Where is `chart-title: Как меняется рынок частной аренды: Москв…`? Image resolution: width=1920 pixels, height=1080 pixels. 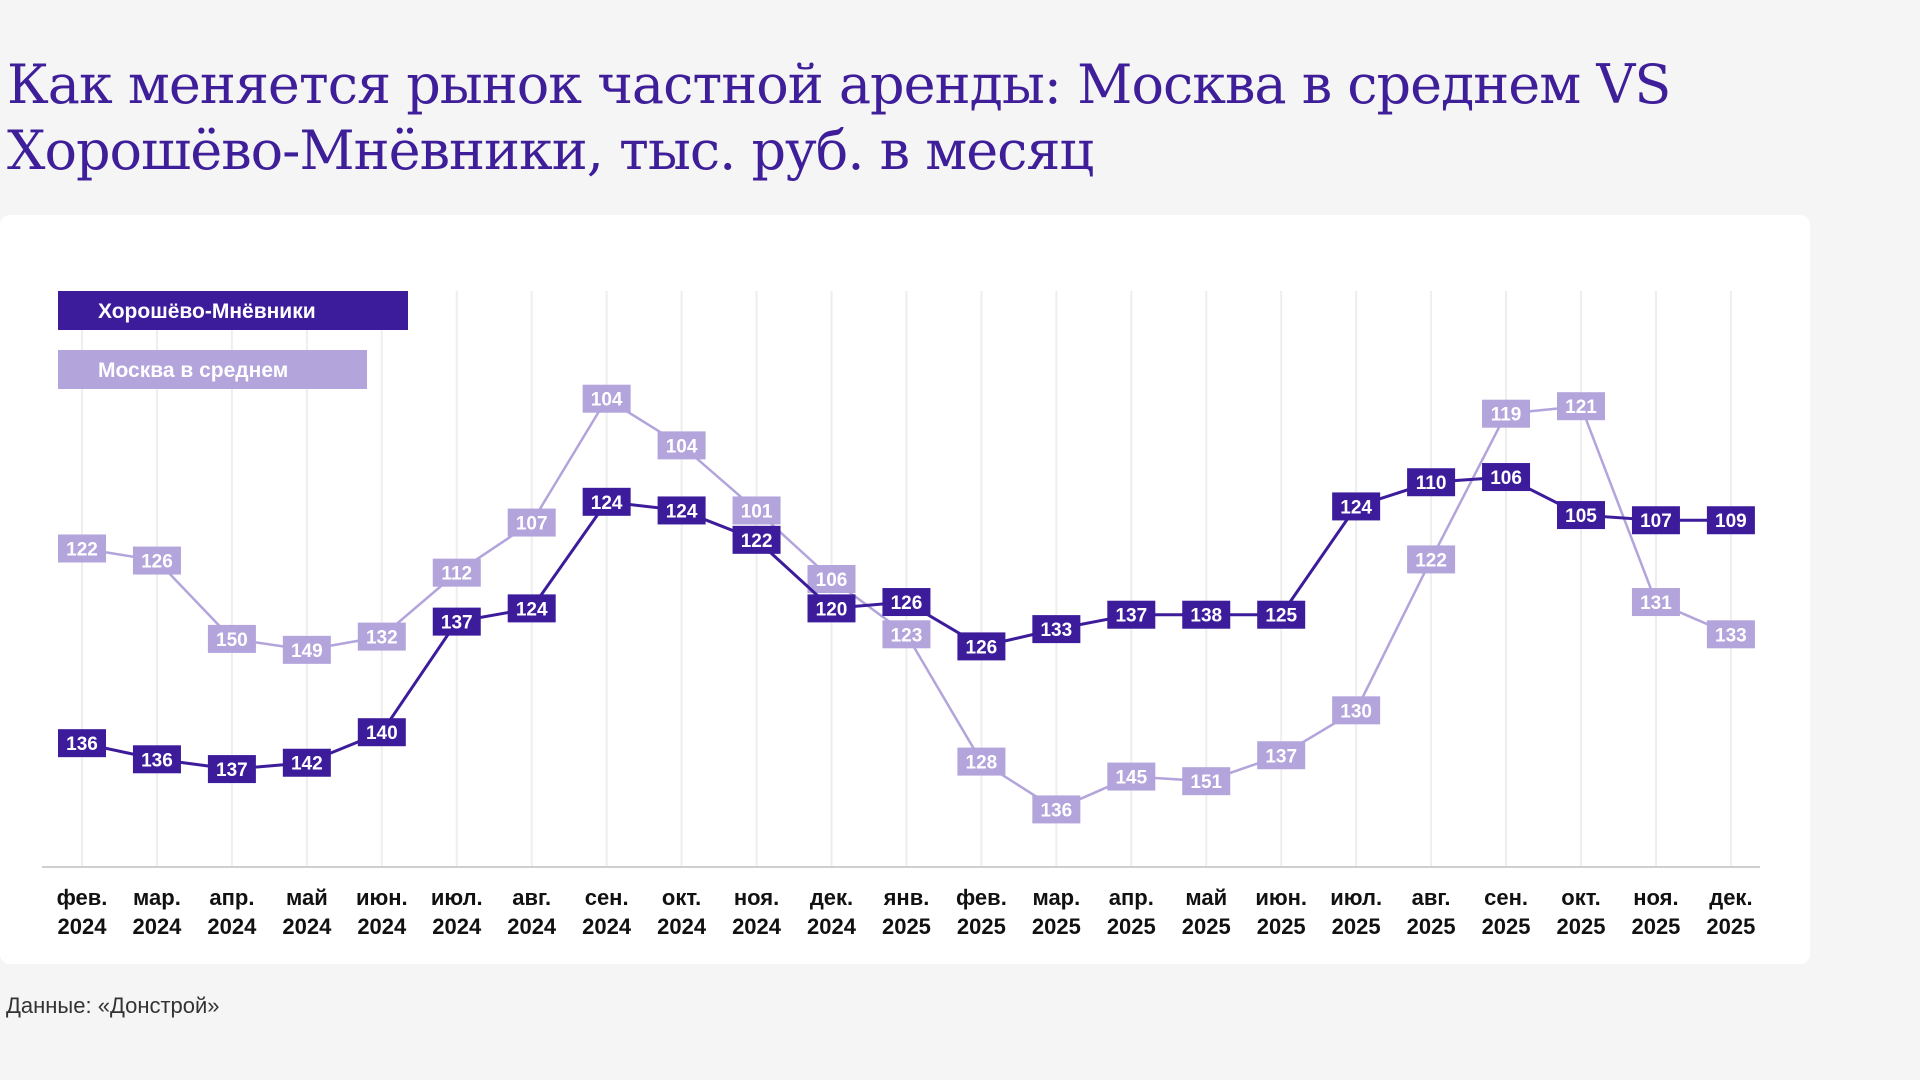 chart-title: Как меняется рынок частной аренды: Москв… is located at coordinates (839, 117).